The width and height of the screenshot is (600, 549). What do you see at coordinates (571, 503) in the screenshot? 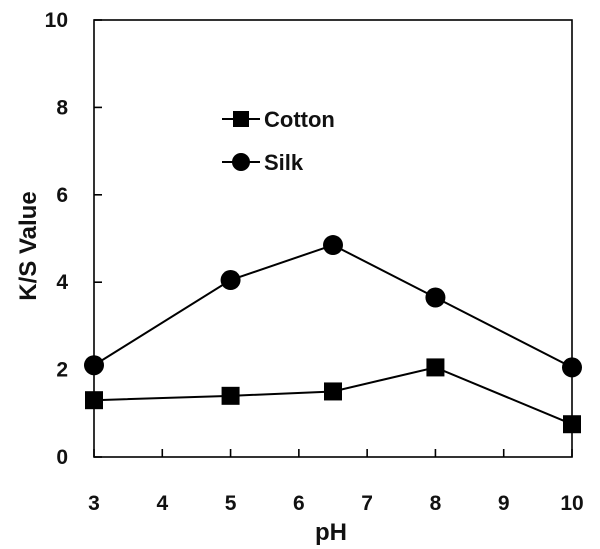
I see `x-tick-label: 10` at bounding box center [571, 503].